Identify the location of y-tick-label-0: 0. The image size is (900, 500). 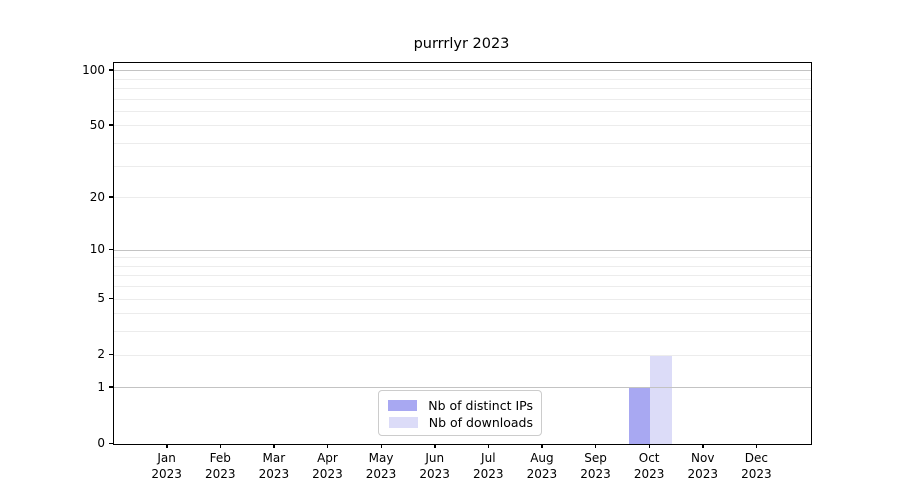
(101, 443).